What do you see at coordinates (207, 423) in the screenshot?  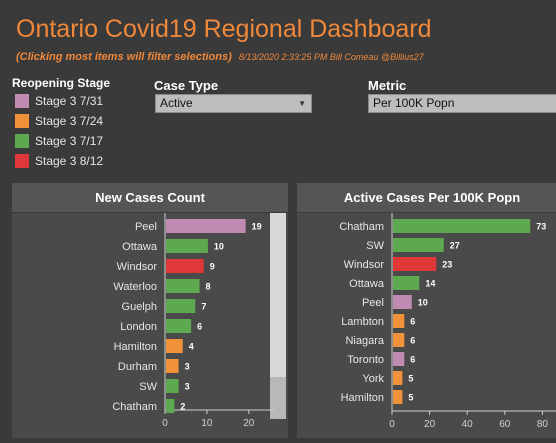 I see `x-tick-label: 10` at bounding box center [207, 423].